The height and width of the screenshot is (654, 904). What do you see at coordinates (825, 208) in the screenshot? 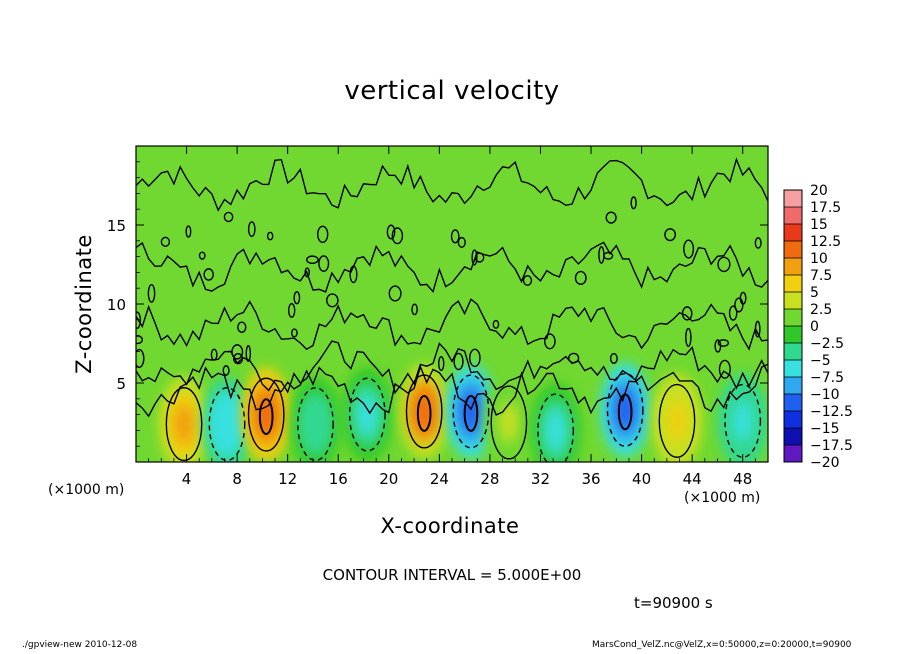
I see `colorbar-label-1: 17.5` at bounding box center [825, 208].